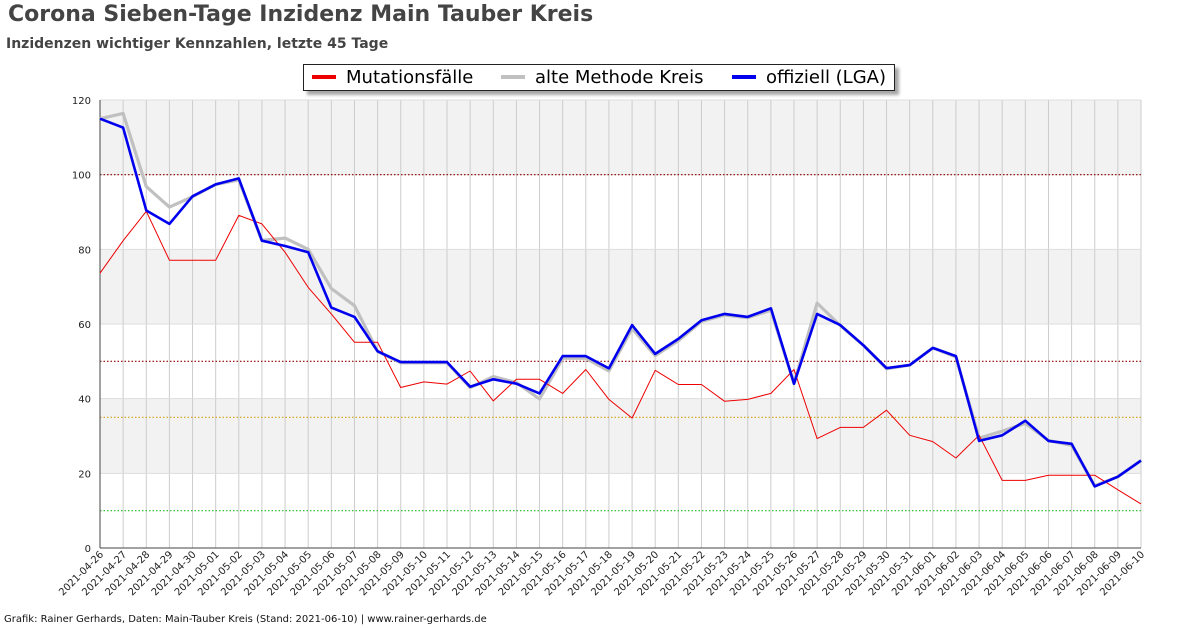 The width and height of the screenshot is (1200, 628). Describe the element at coordinates (619, 77) in the screenshot. I see `legend-label-alte-methode: alte Methode Kreis` at that location.